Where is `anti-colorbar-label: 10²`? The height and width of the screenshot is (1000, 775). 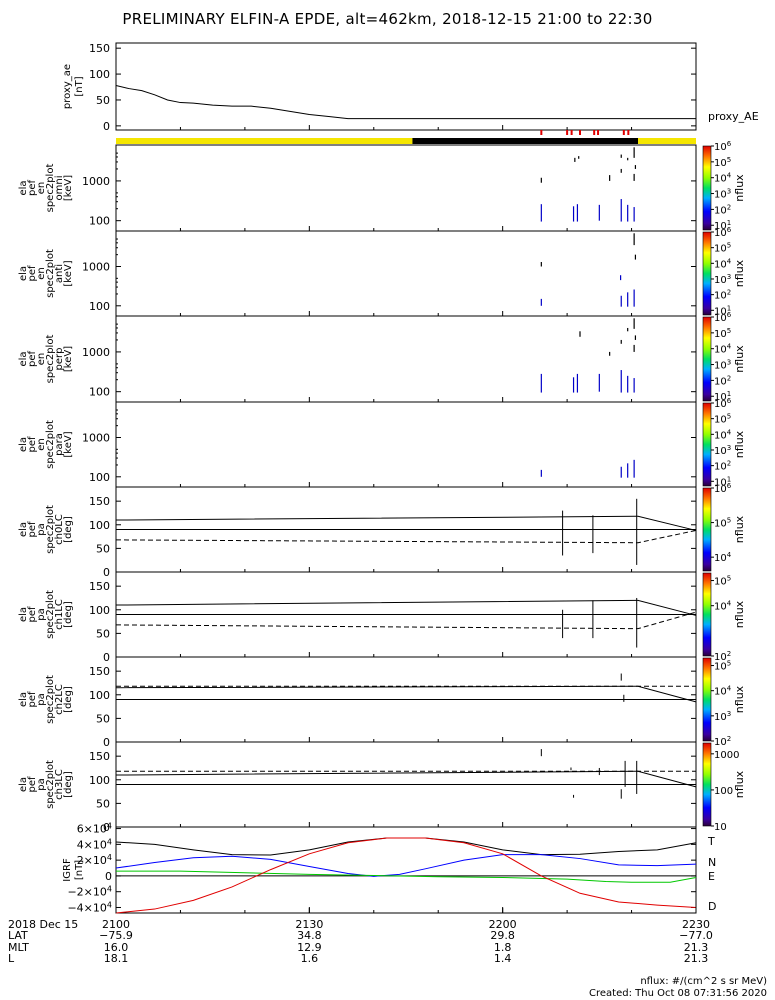
anti-colorbar-label: 10² is located at coordinates (722, 295).